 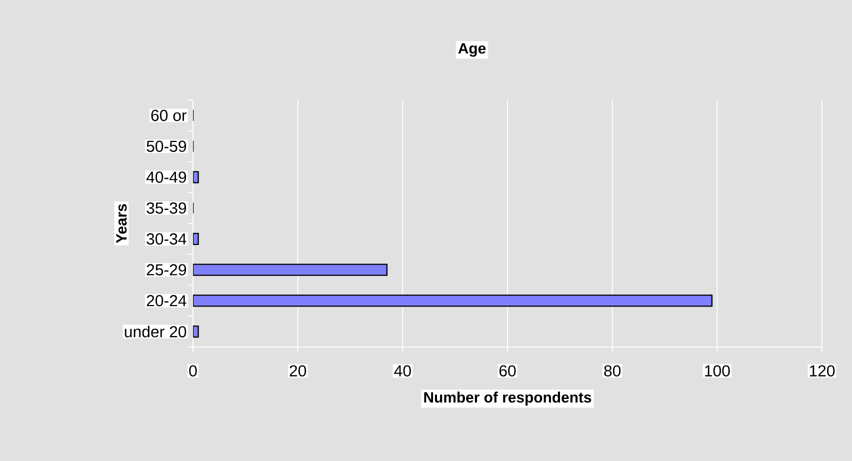 I want to click on x-tick-label: 60, so click(x=507, y=370).